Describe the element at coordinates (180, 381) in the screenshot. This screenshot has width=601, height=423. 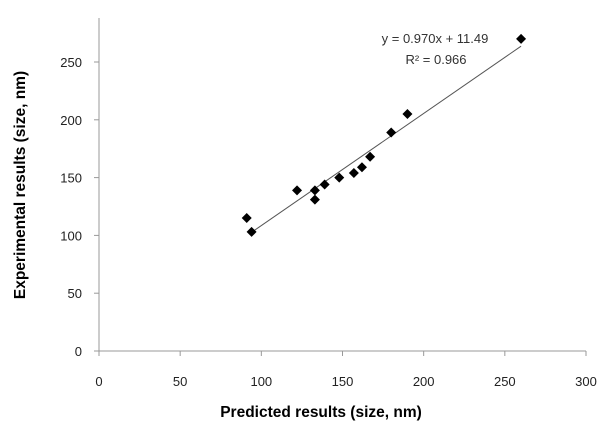
I see `x-tick-label: 50` at that location.